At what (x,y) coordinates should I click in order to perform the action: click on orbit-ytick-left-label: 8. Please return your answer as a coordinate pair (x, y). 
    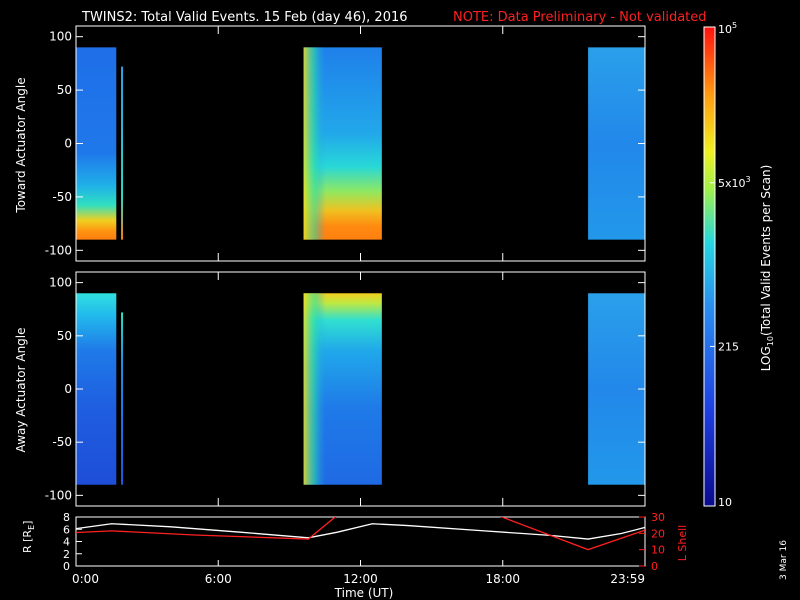
    Looking at the image, I should click on (66, 517).